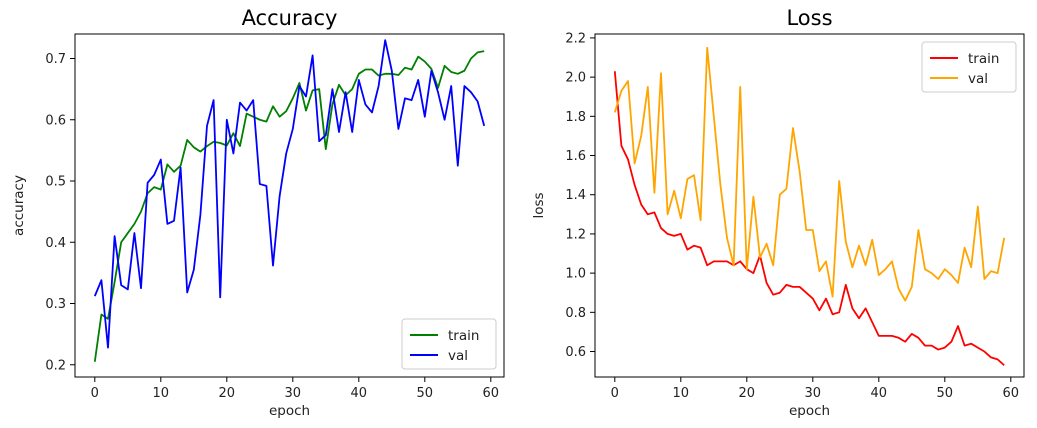  I want to click on accuracy-y-tick-label: 0.7, so click(55, 59).